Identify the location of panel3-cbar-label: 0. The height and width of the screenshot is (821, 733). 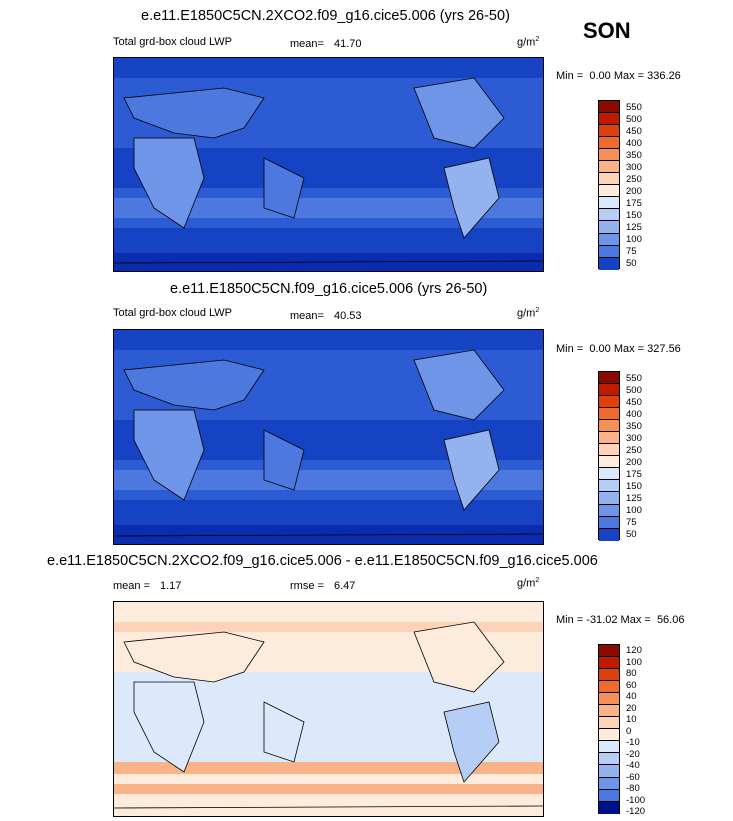
(629, 731).